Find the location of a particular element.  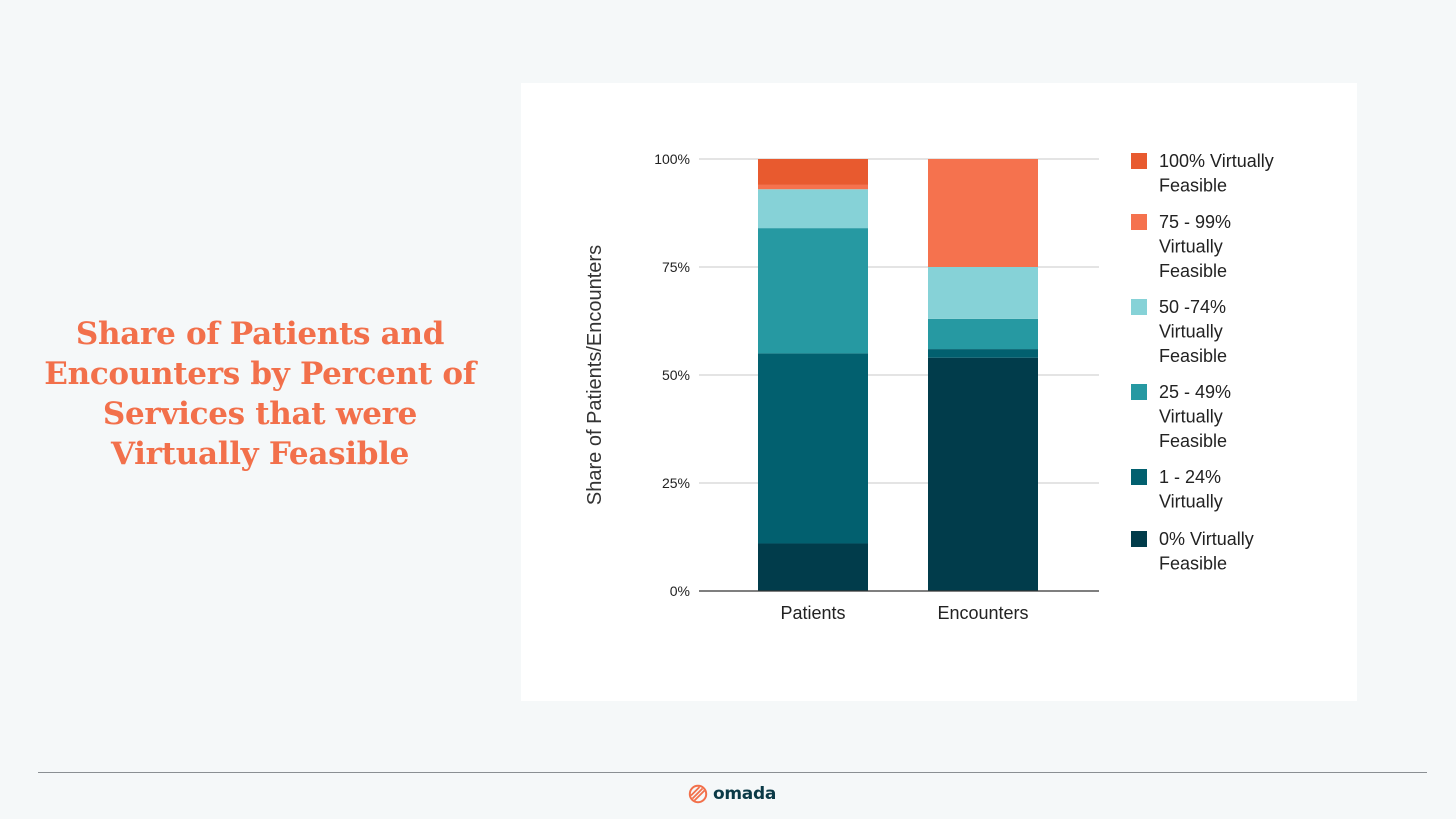

footer-divider is located at coordinates (732, 772).